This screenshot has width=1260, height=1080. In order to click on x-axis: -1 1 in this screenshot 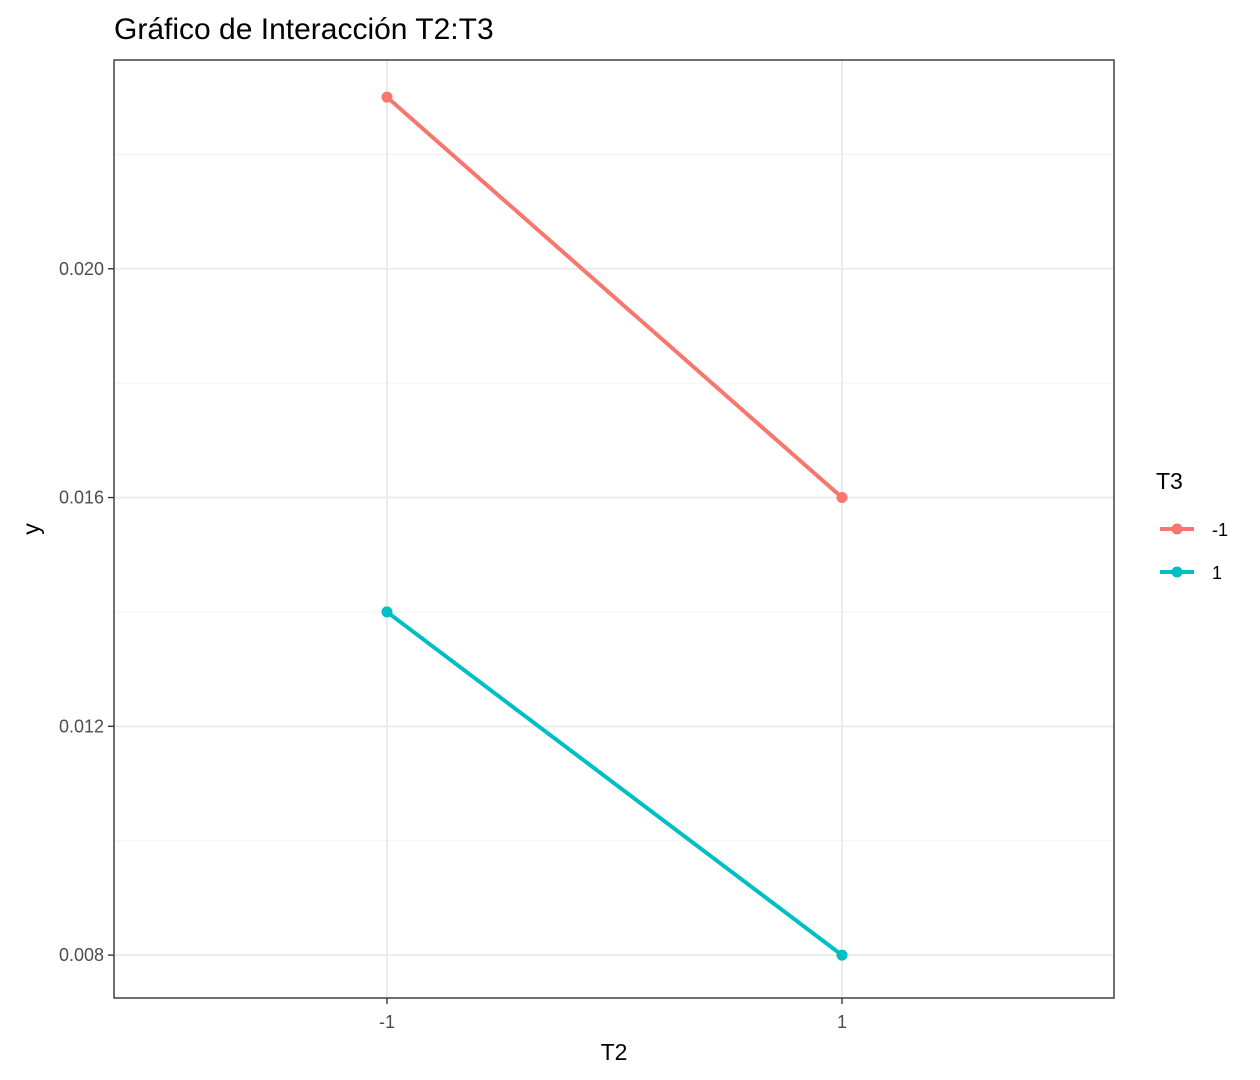, I will do `click(613, 1015)`.